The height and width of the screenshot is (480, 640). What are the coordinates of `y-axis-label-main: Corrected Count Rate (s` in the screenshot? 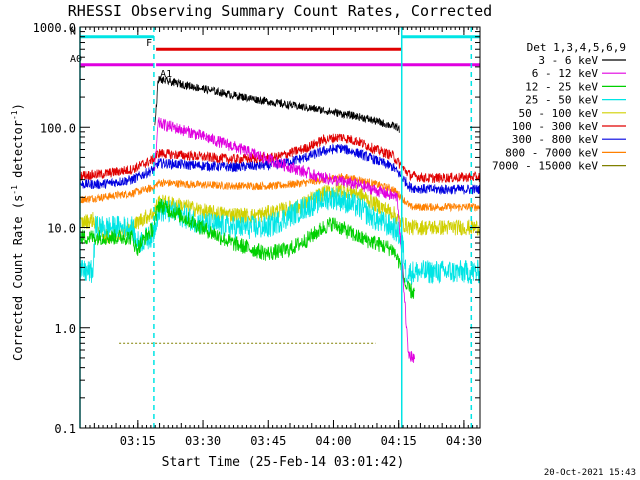 It's located at (18, 278).